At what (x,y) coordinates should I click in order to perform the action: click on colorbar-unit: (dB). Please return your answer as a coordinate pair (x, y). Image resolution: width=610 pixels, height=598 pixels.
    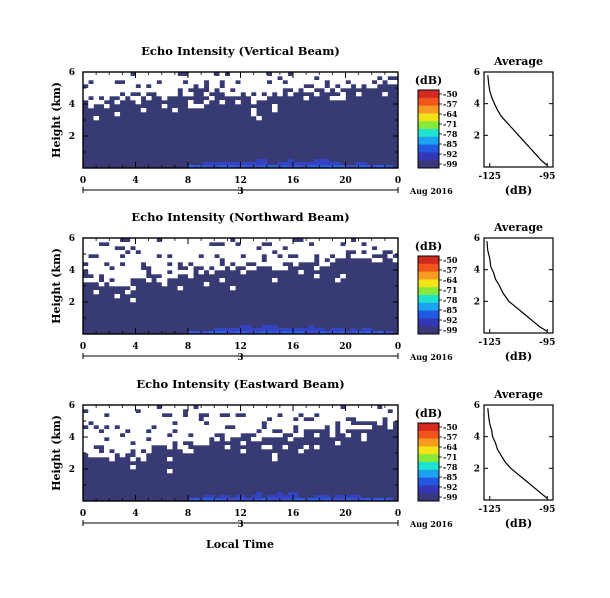
    Looking at the image, I should click on (428, 413).